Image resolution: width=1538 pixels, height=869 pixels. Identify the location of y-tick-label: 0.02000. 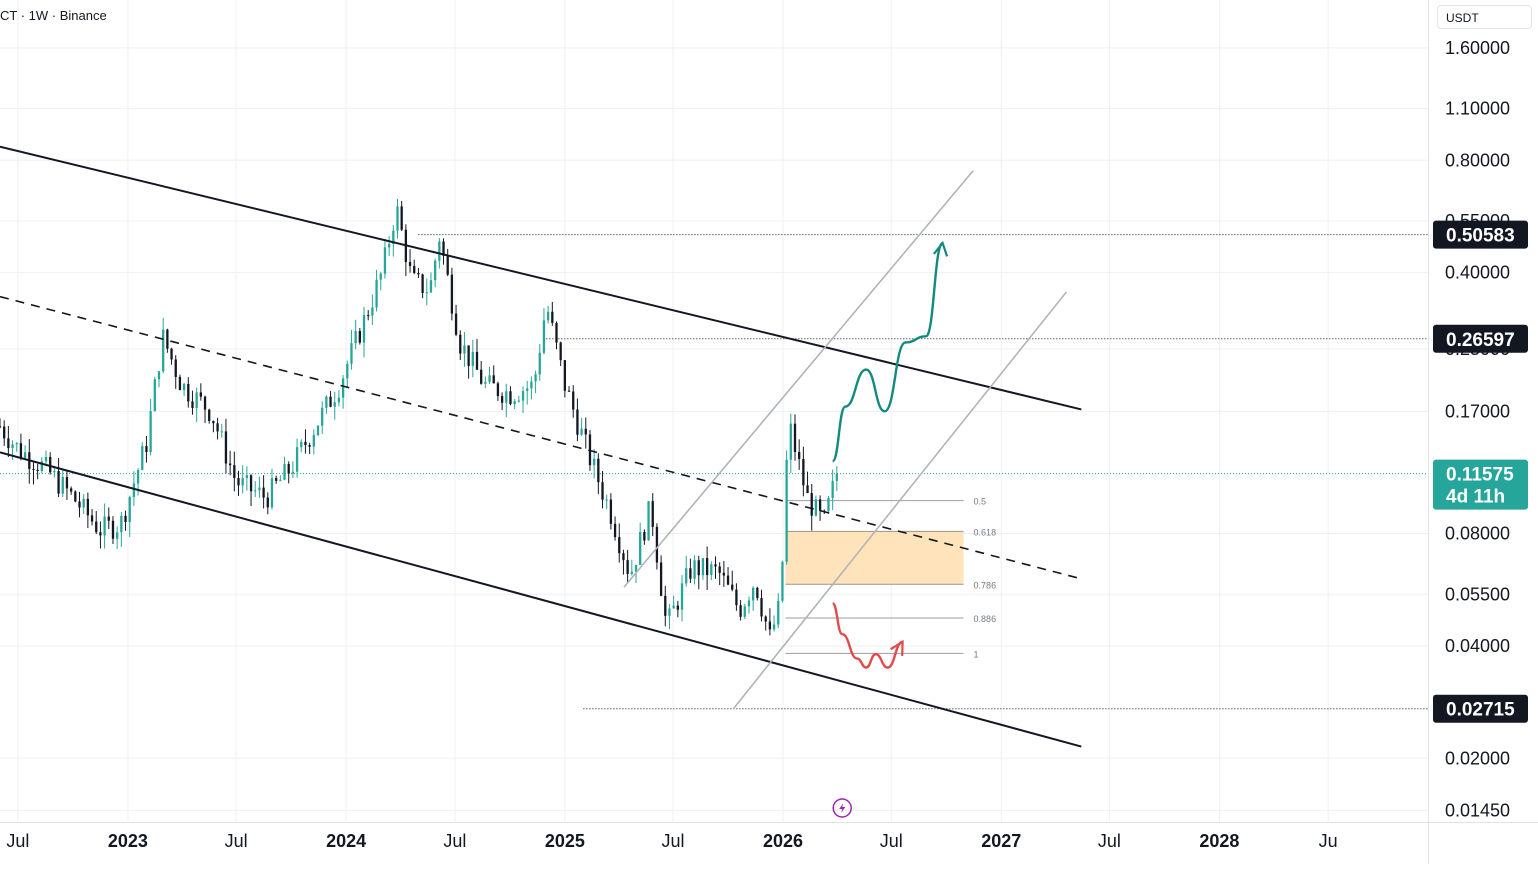
(1477, 758).